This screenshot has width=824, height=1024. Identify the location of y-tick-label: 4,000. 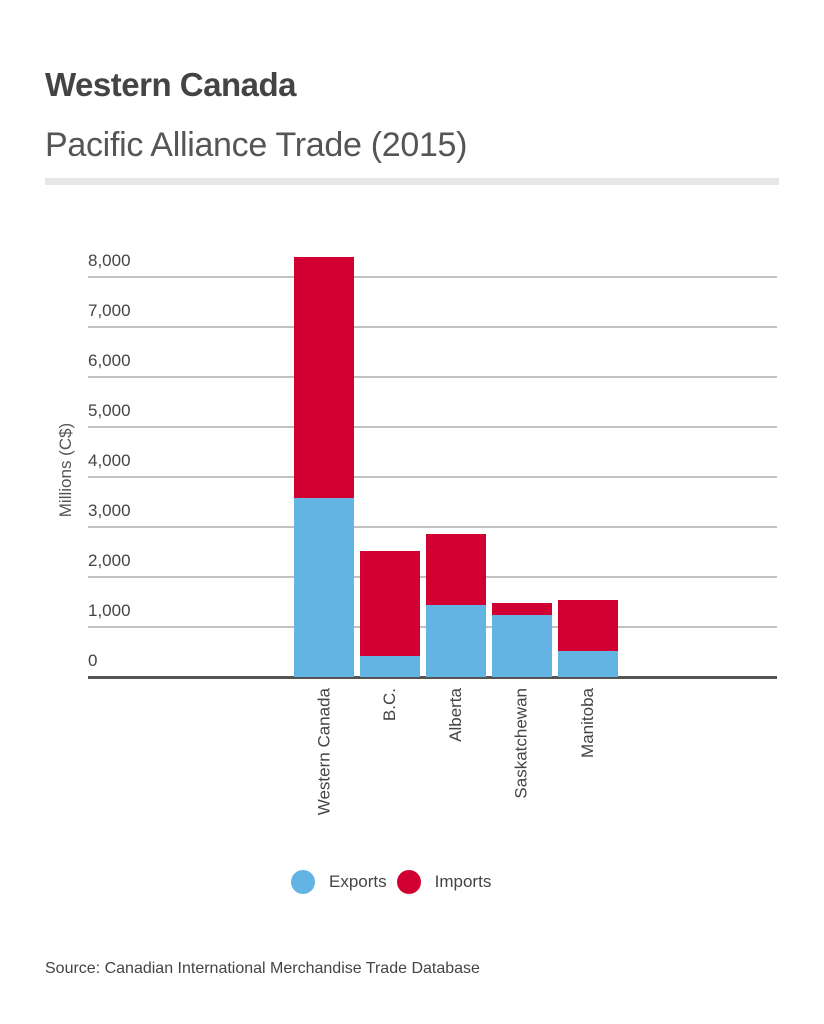
(109, 460).